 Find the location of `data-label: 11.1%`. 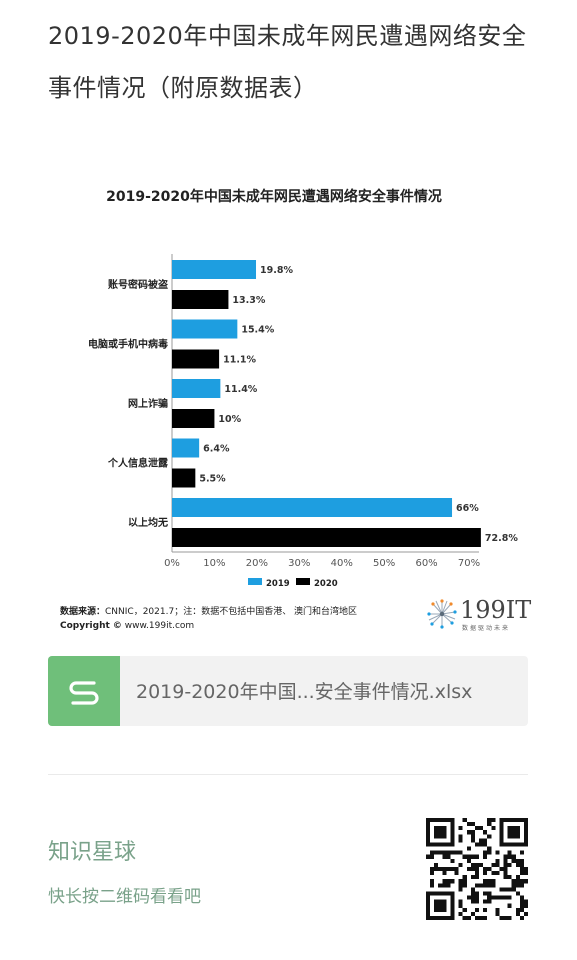

data-label: 11.1% is located at coordinates (239, 360).